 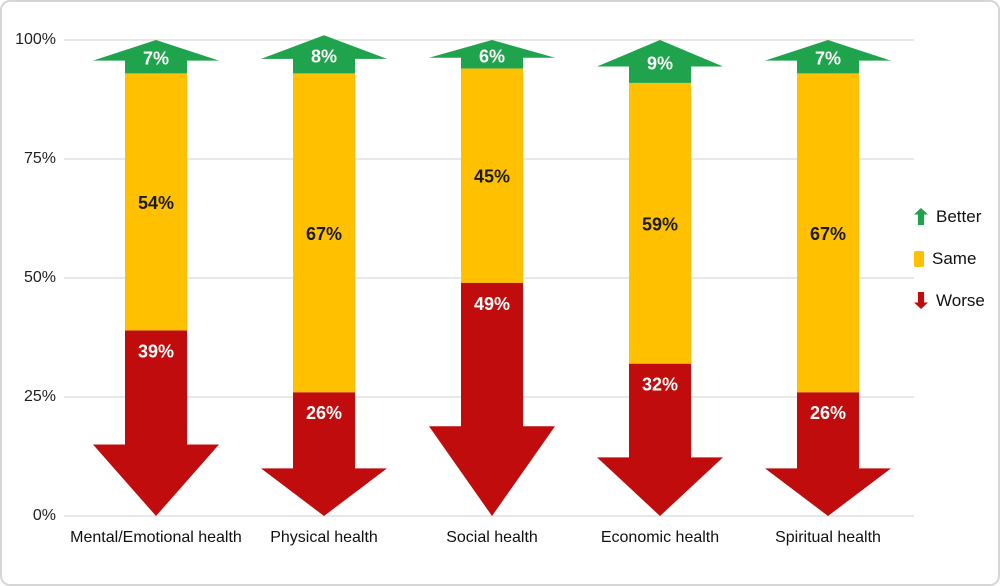 I want to click on square-icon, so click(x=919, y=258).